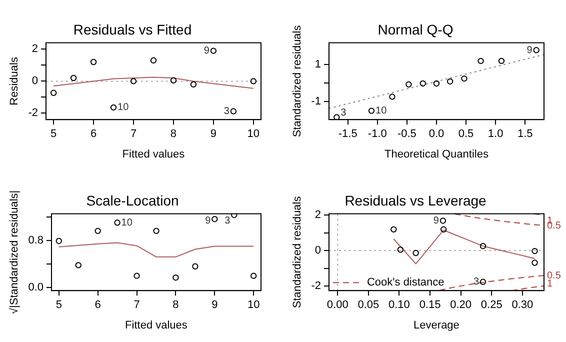 The width and height of the screenshot is (566, 342). Describe the element at coordinates (415, 200) in the screenshot. I see `chart-title: Residuals vs Leverage` at that location.